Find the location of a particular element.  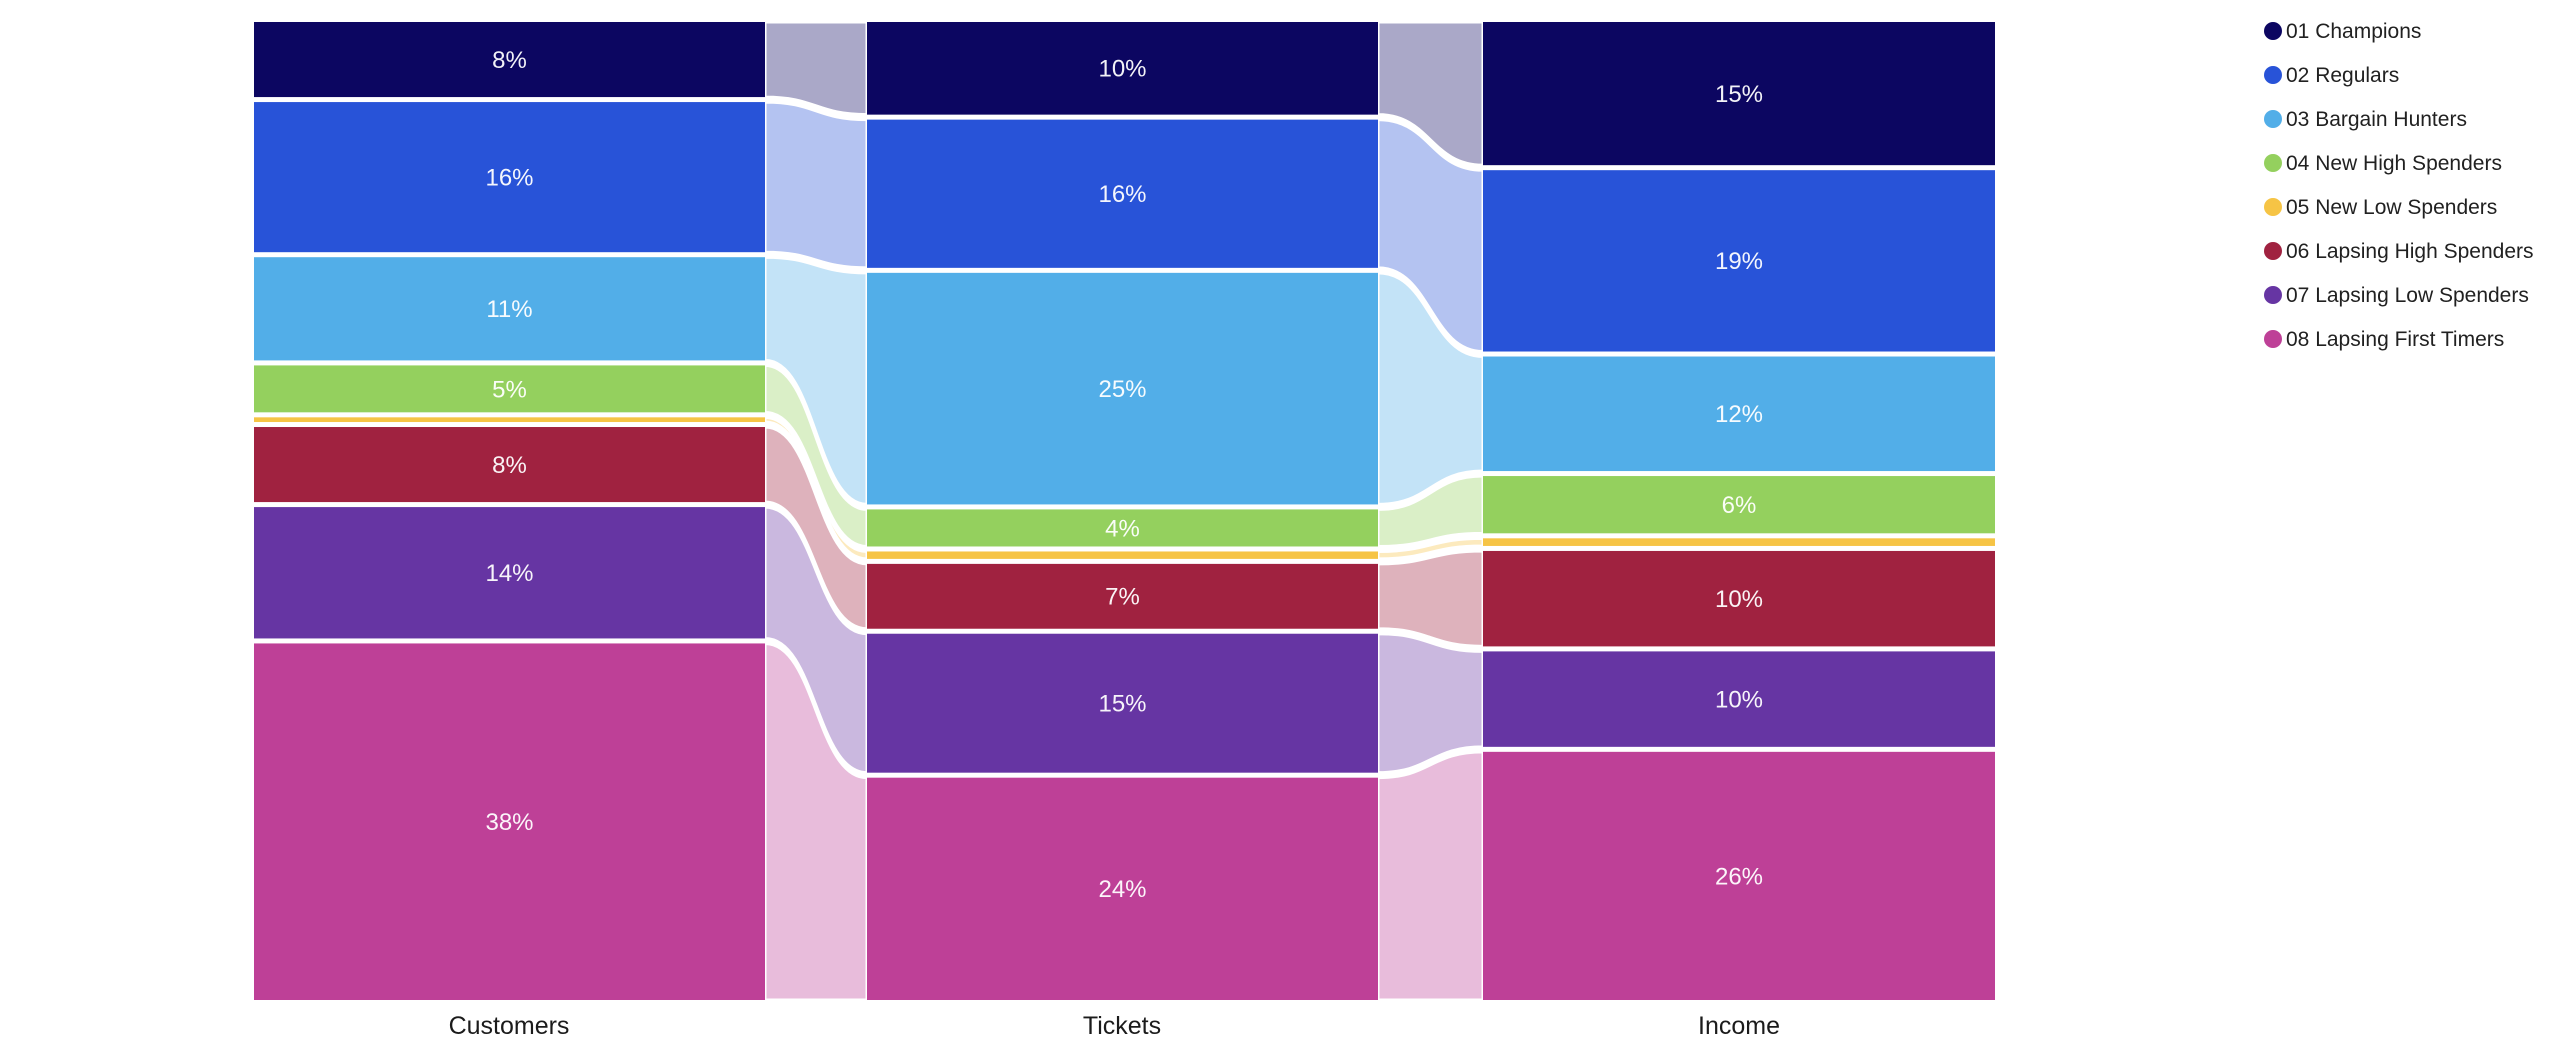

legend-label: 08 Lapsing First Timers is located at coordinates (2395, 339).